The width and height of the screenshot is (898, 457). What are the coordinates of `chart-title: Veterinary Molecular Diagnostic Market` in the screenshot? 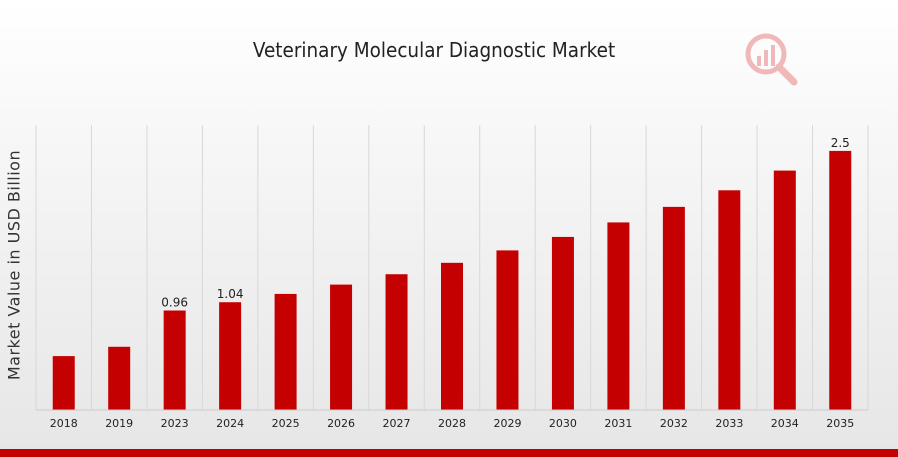 It's located at (434, 50).